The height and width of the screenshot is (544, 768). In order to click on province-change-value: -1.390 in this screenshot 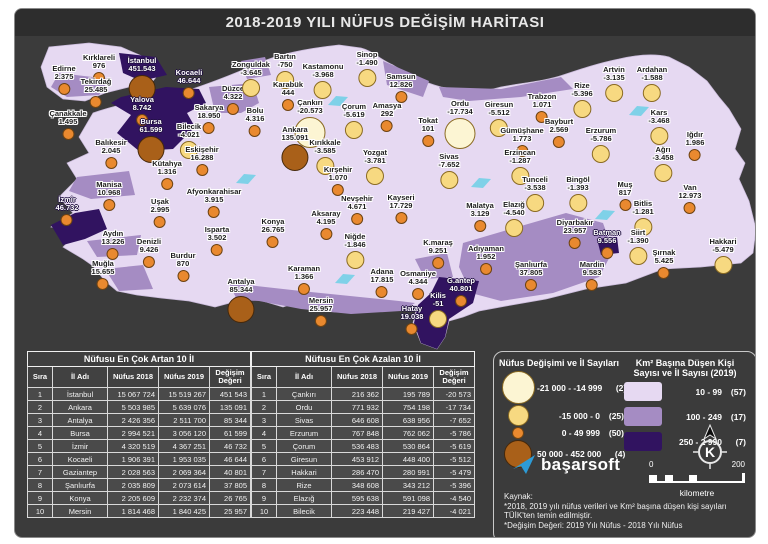, I will do `click(638, 240)`.